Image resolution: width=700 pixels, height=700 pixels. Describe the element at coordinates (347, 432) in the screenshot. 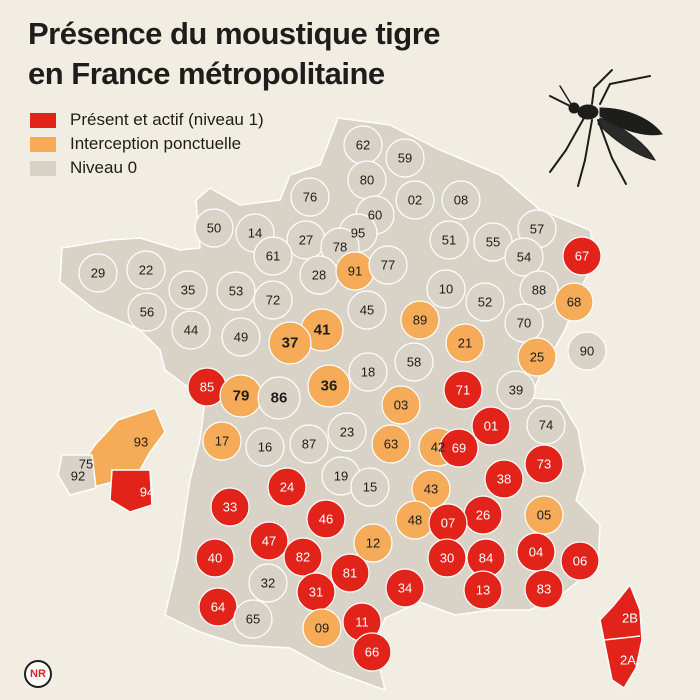

I see `department-label-23: 23` at that location.